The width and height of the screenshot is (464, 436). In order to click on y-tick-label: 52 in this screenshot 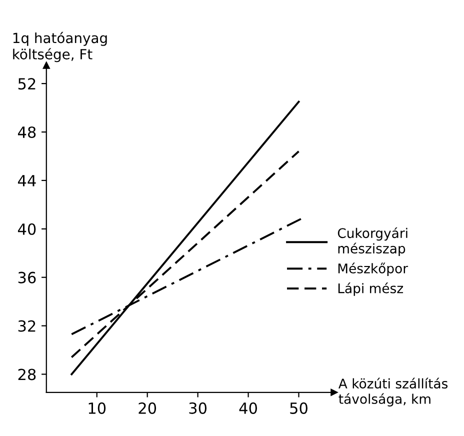, I will do `click(27, 84)`.